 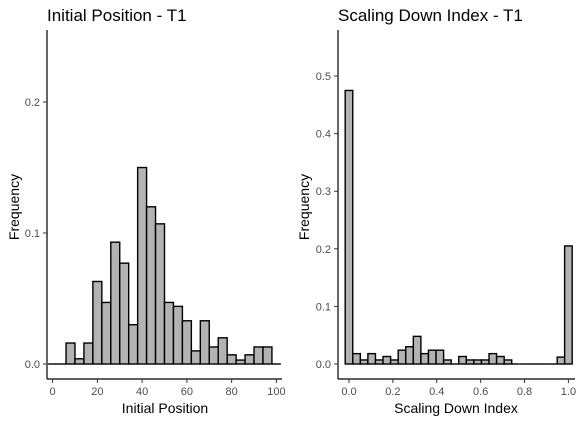 What do you see at coordinates (323, 192) in the screenshot?
I see `y-tick-label: 0.3` at bounding box center [323, 192].